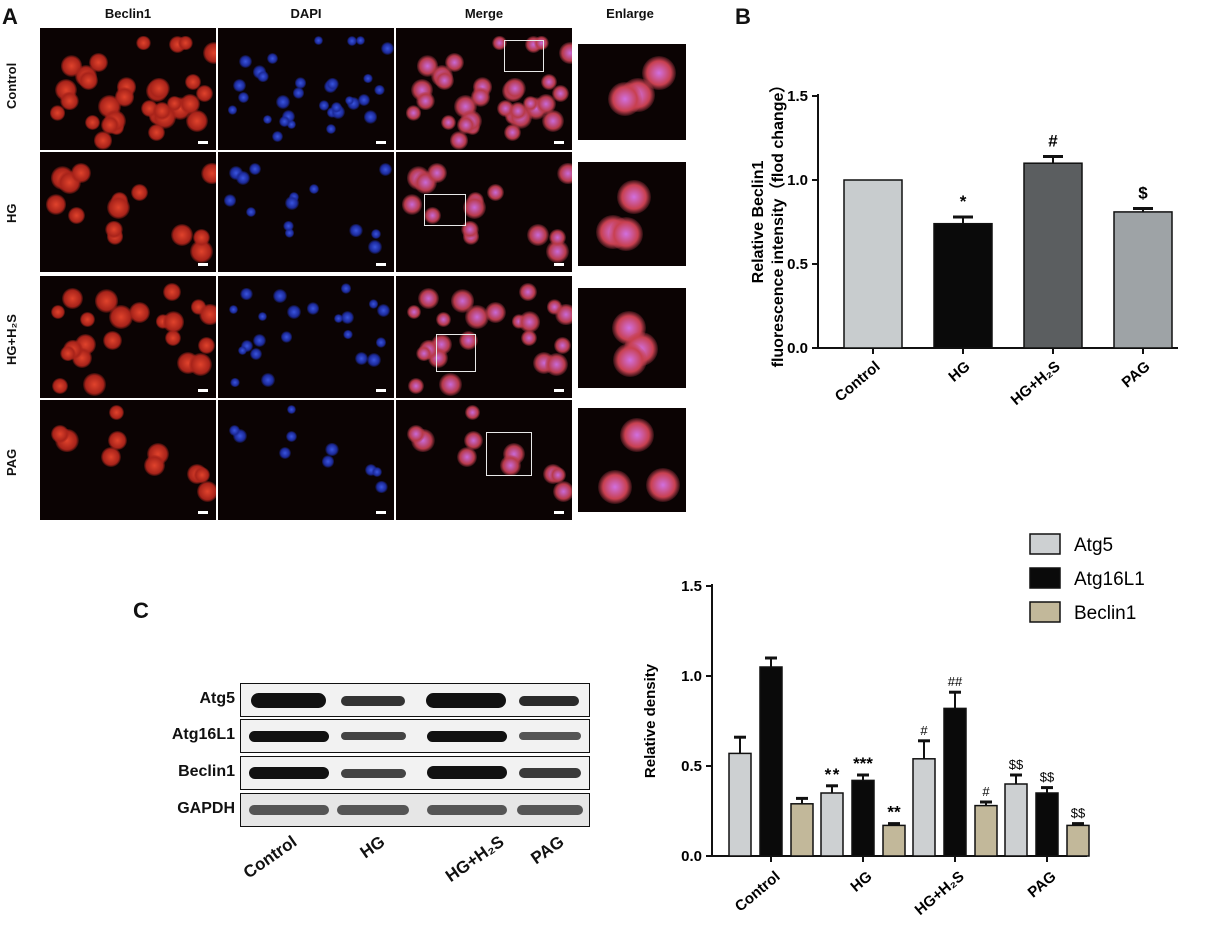 The width and height of the screenshot is (1219, 939). I want to click on bar-beclin1, so click(1078, 840).